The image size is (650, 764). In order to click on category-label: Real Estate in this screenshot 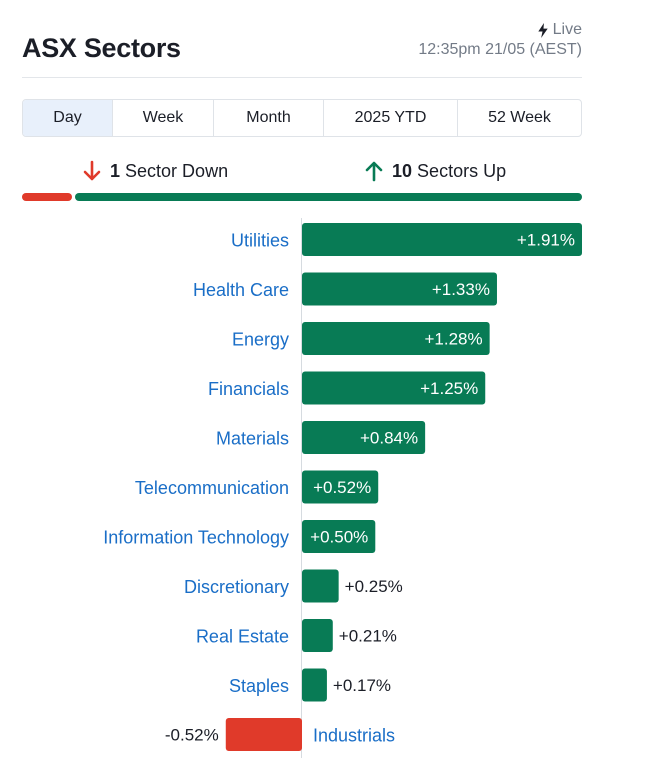, I will do `click(242, 637)`.